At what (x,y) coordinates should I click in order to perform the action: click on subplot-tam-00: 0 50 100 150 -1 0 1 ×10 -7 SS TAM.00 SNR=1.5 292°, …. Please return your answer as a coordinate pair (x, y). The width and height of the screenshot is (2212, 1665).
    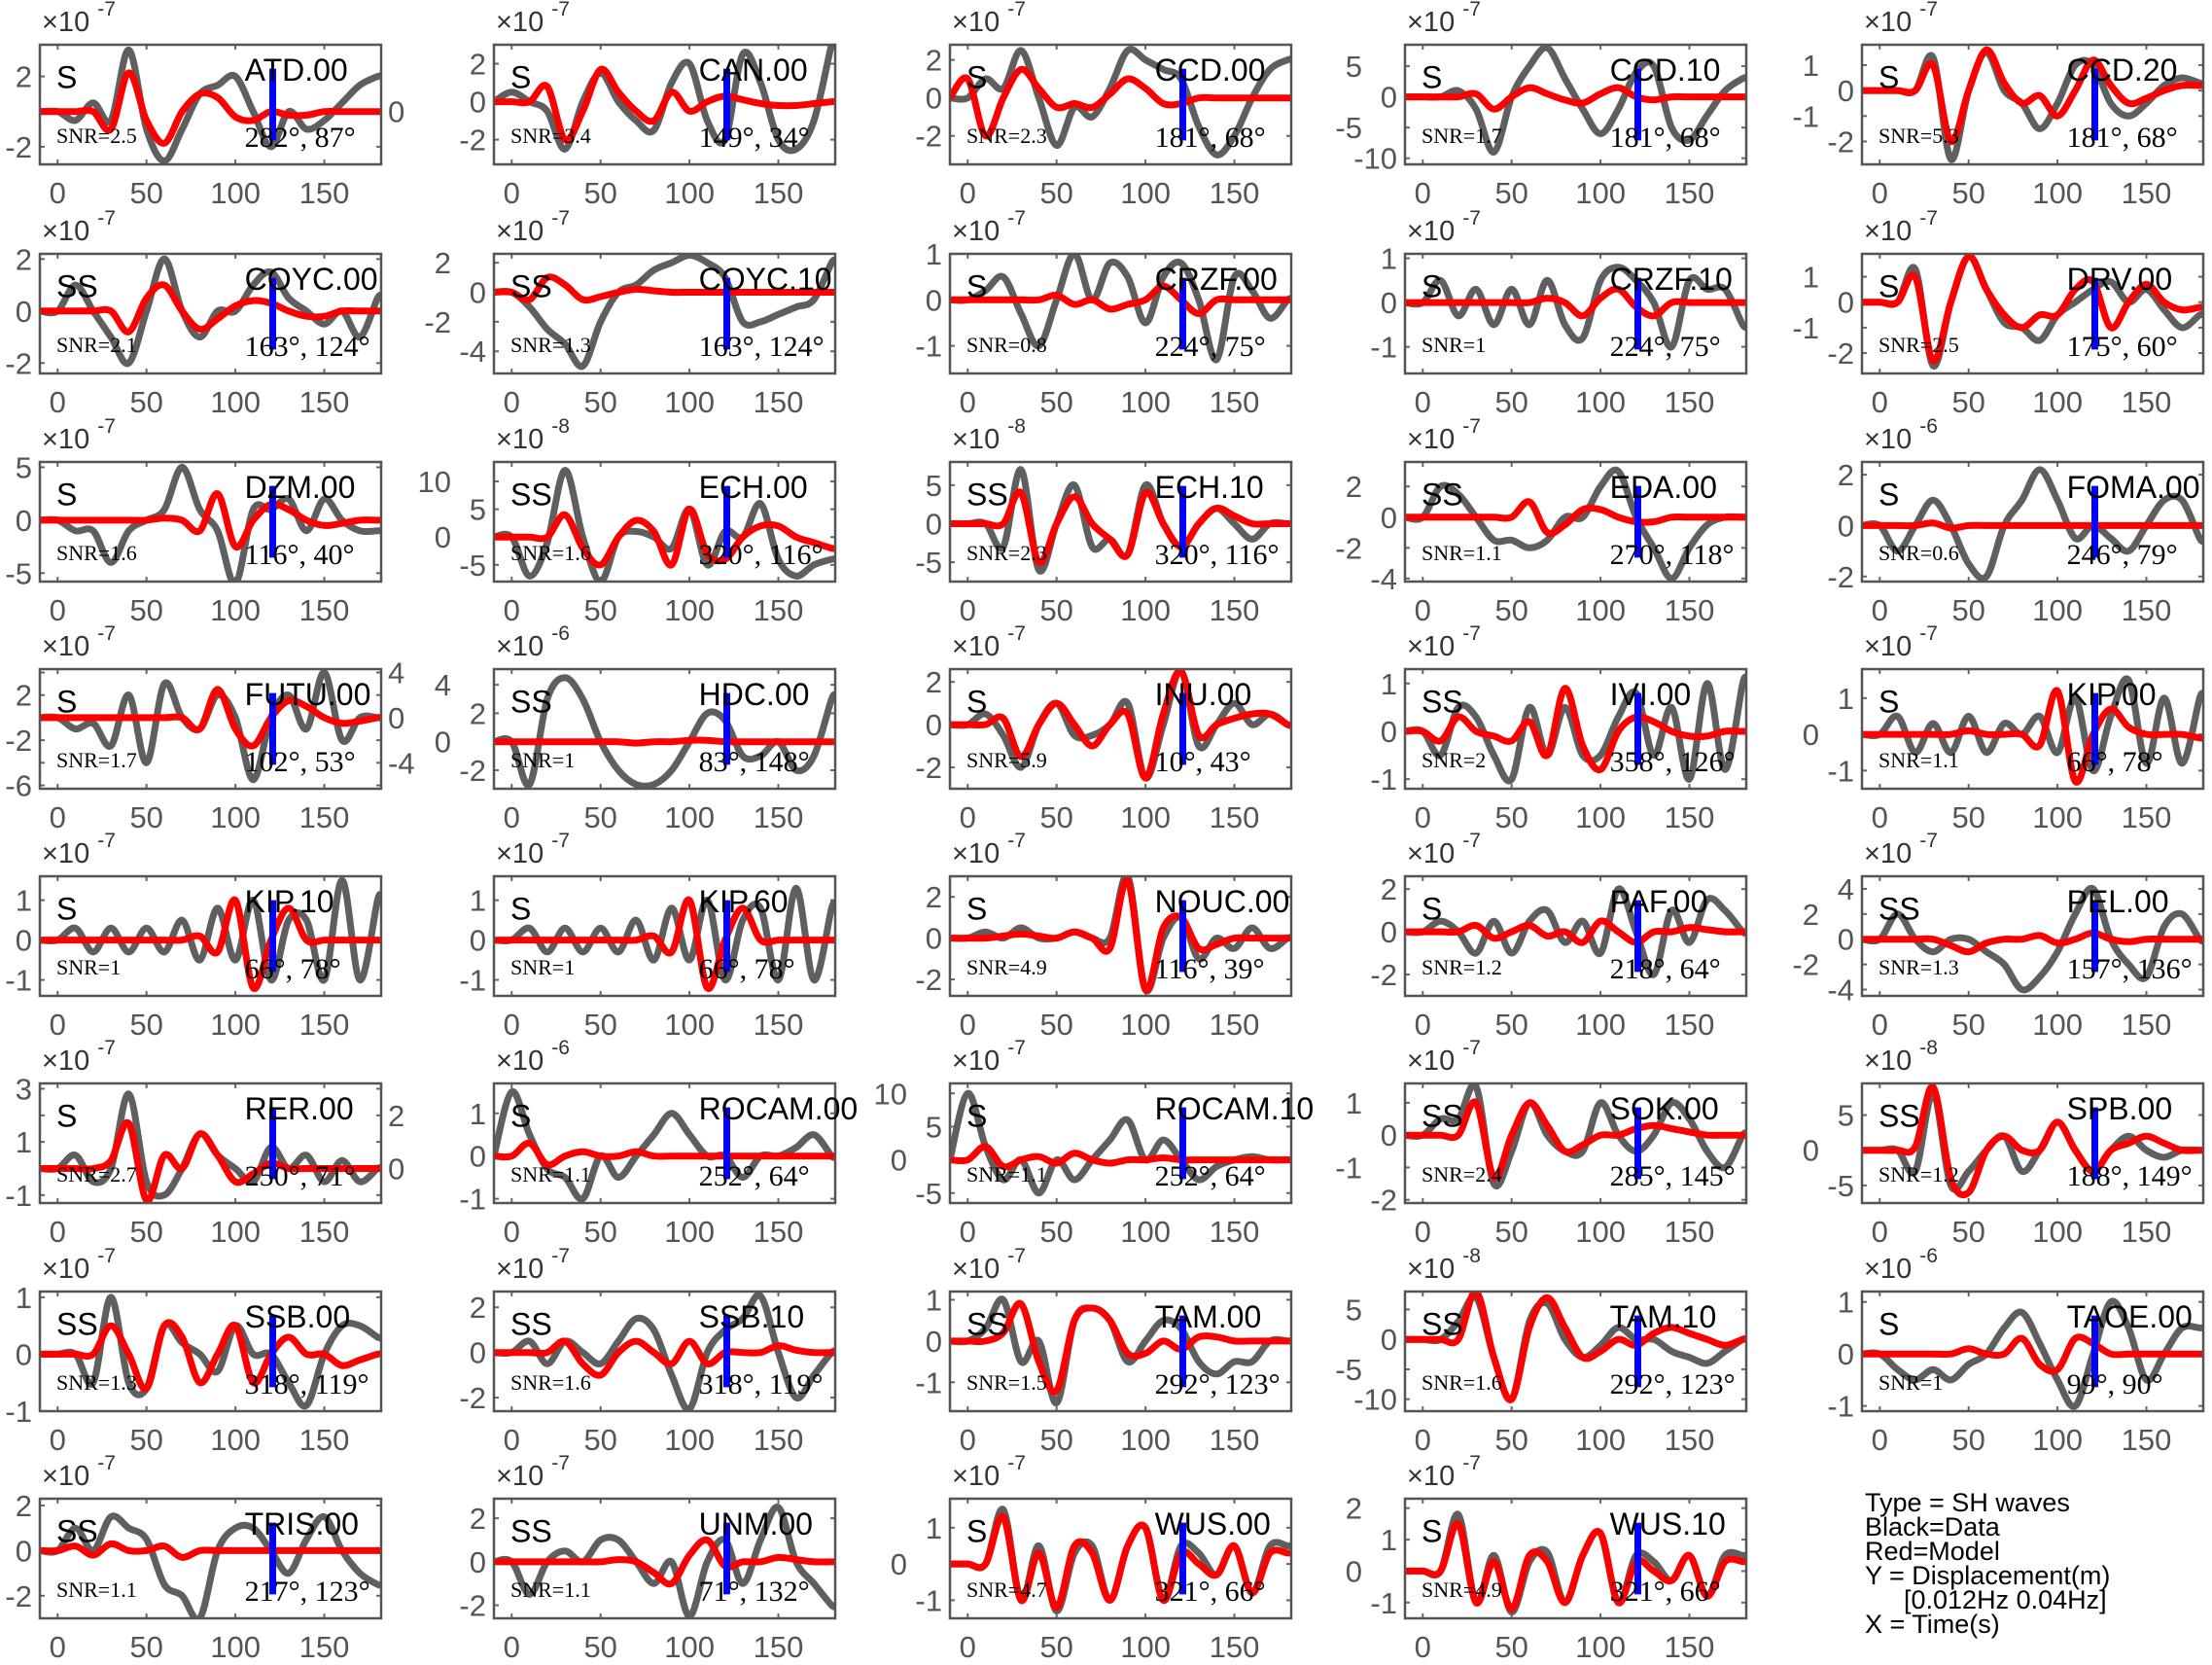
    Looking at the image, I should click on (1104, 1351).